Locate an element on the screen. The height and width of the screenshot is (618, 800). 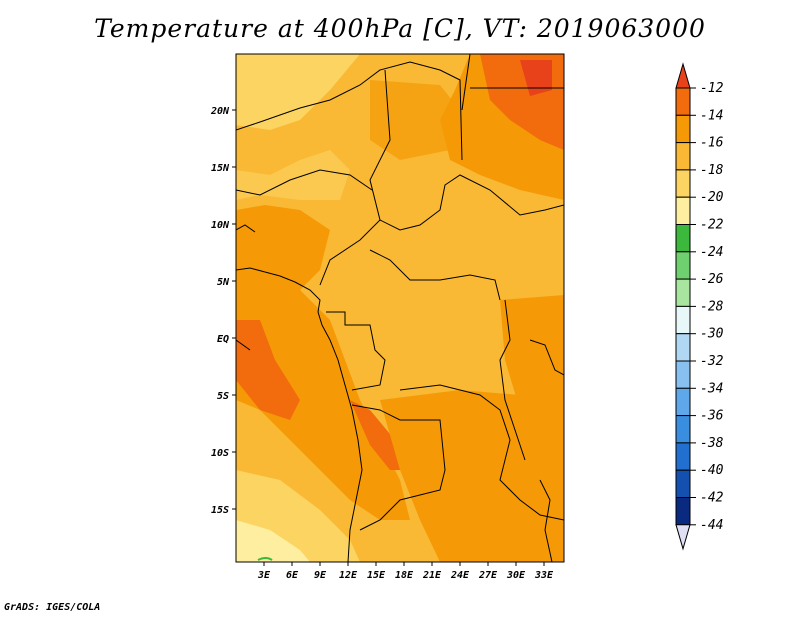
field-east-orange is located at coordinates (532, 357).